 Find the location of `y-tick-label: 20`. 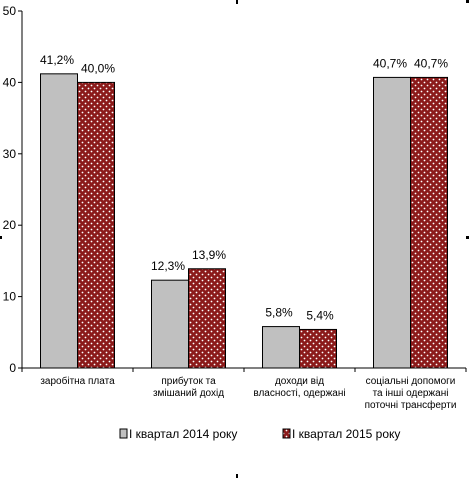

y-tick-label: 20 is located at coordinates (10, 225).